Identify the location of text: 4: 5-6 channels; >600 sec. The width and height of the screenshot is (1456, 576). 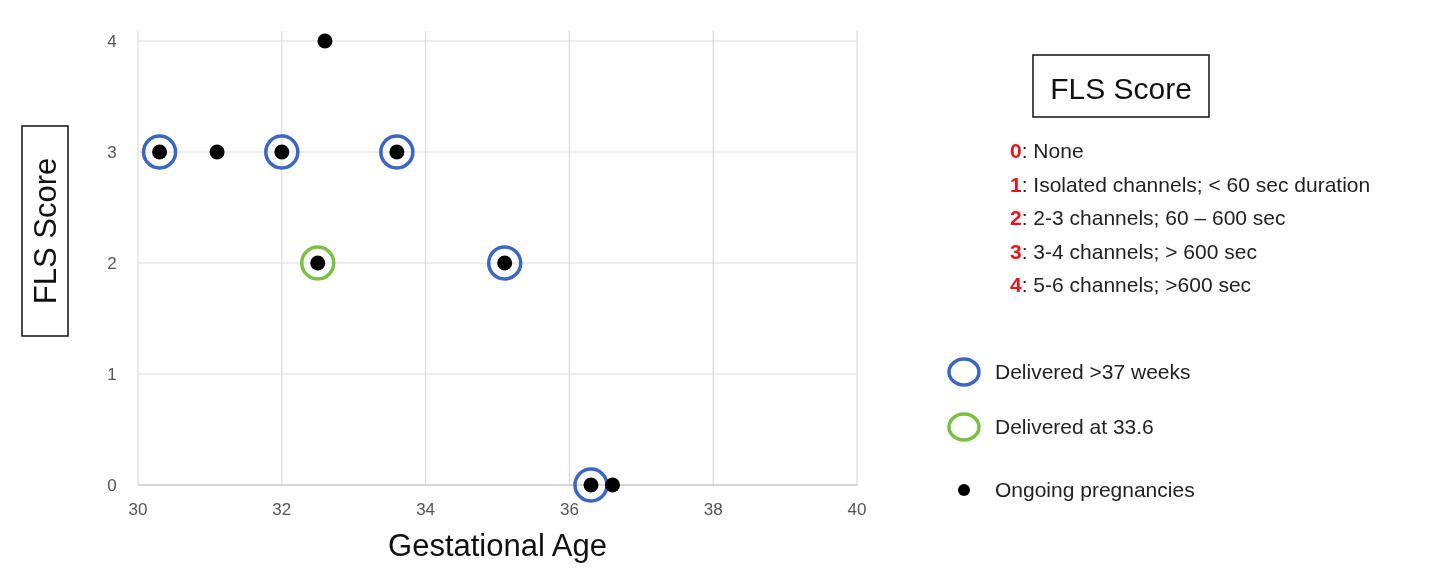
(1131, 284).